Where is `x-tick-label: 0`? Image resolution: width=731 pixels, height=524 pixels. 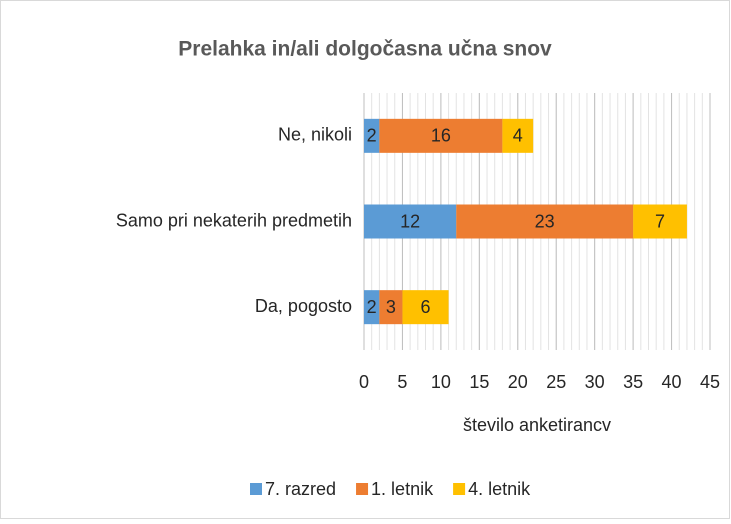
x-tick-label: 0 is located at coordinates (364, 382).